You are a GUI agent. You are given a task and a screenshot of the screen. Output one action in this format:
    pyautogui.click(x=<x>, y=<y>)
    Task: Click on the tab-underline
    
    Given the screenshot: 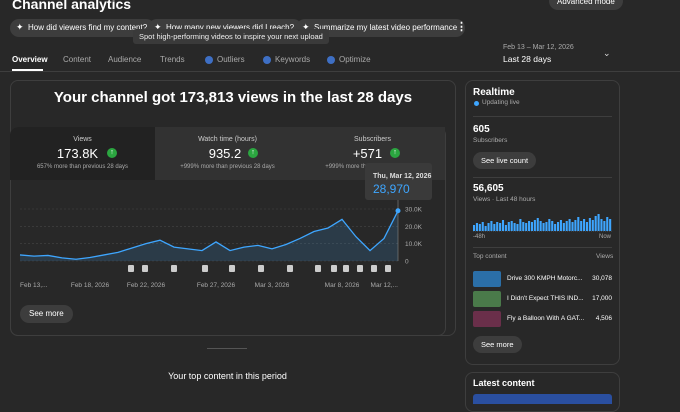 What is the action you would take?
    pyautogui.click(x=27, y=70)
    